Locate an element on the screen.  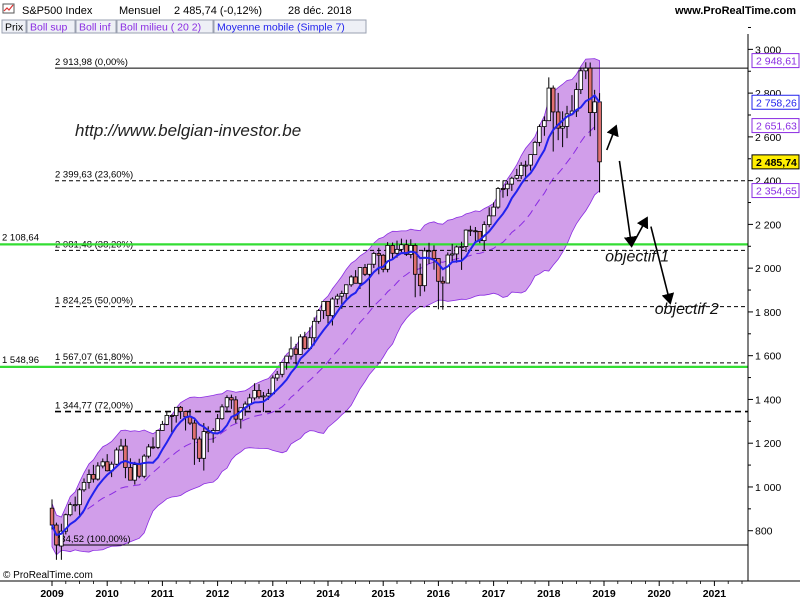
y-tick-label-0: 800 is located at coordinates (764, 532).